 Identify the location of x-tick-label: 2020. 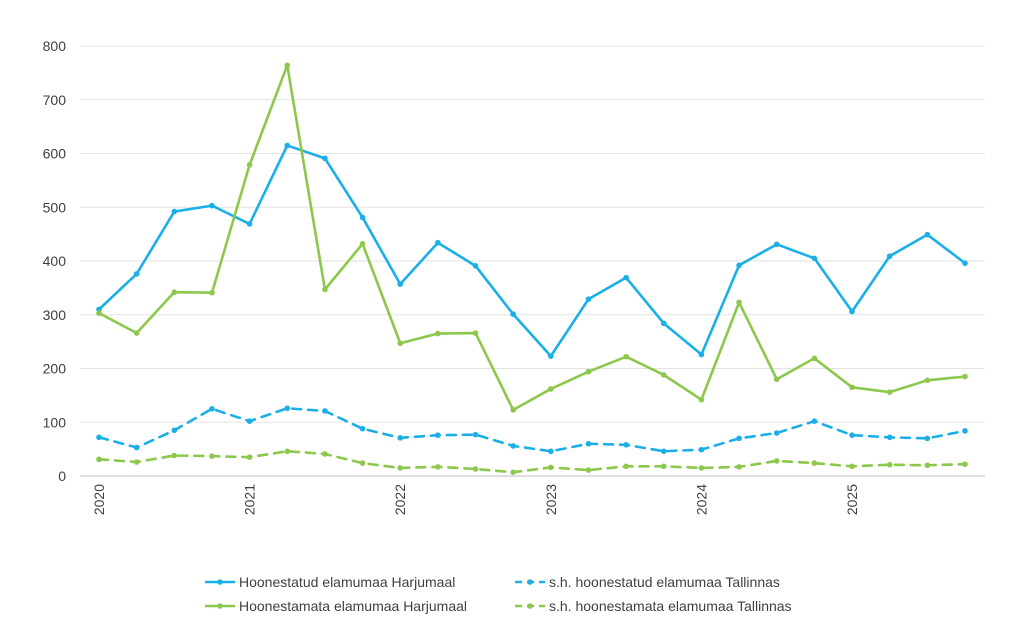
(99, 499).